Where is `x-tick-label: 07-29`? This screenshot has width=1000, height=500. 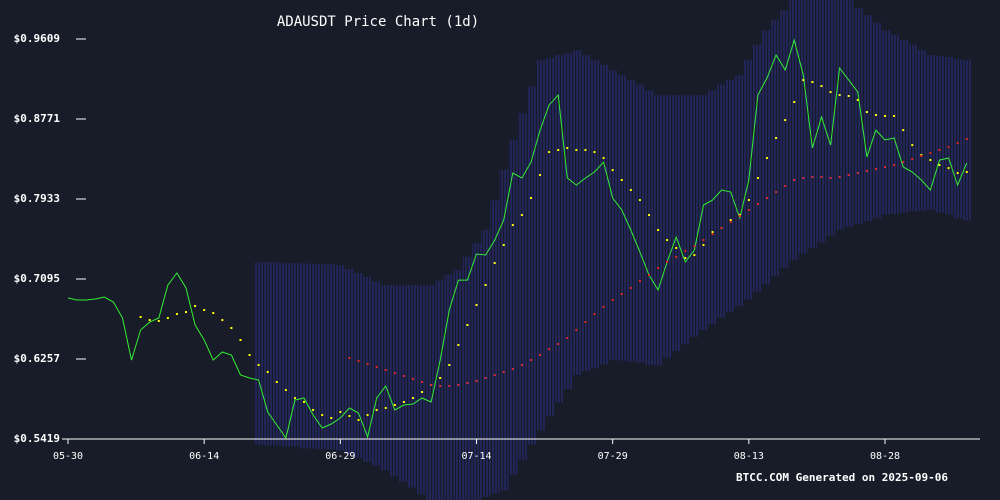 x-tick-label: 07-29 is located at coordinates (613, 456).